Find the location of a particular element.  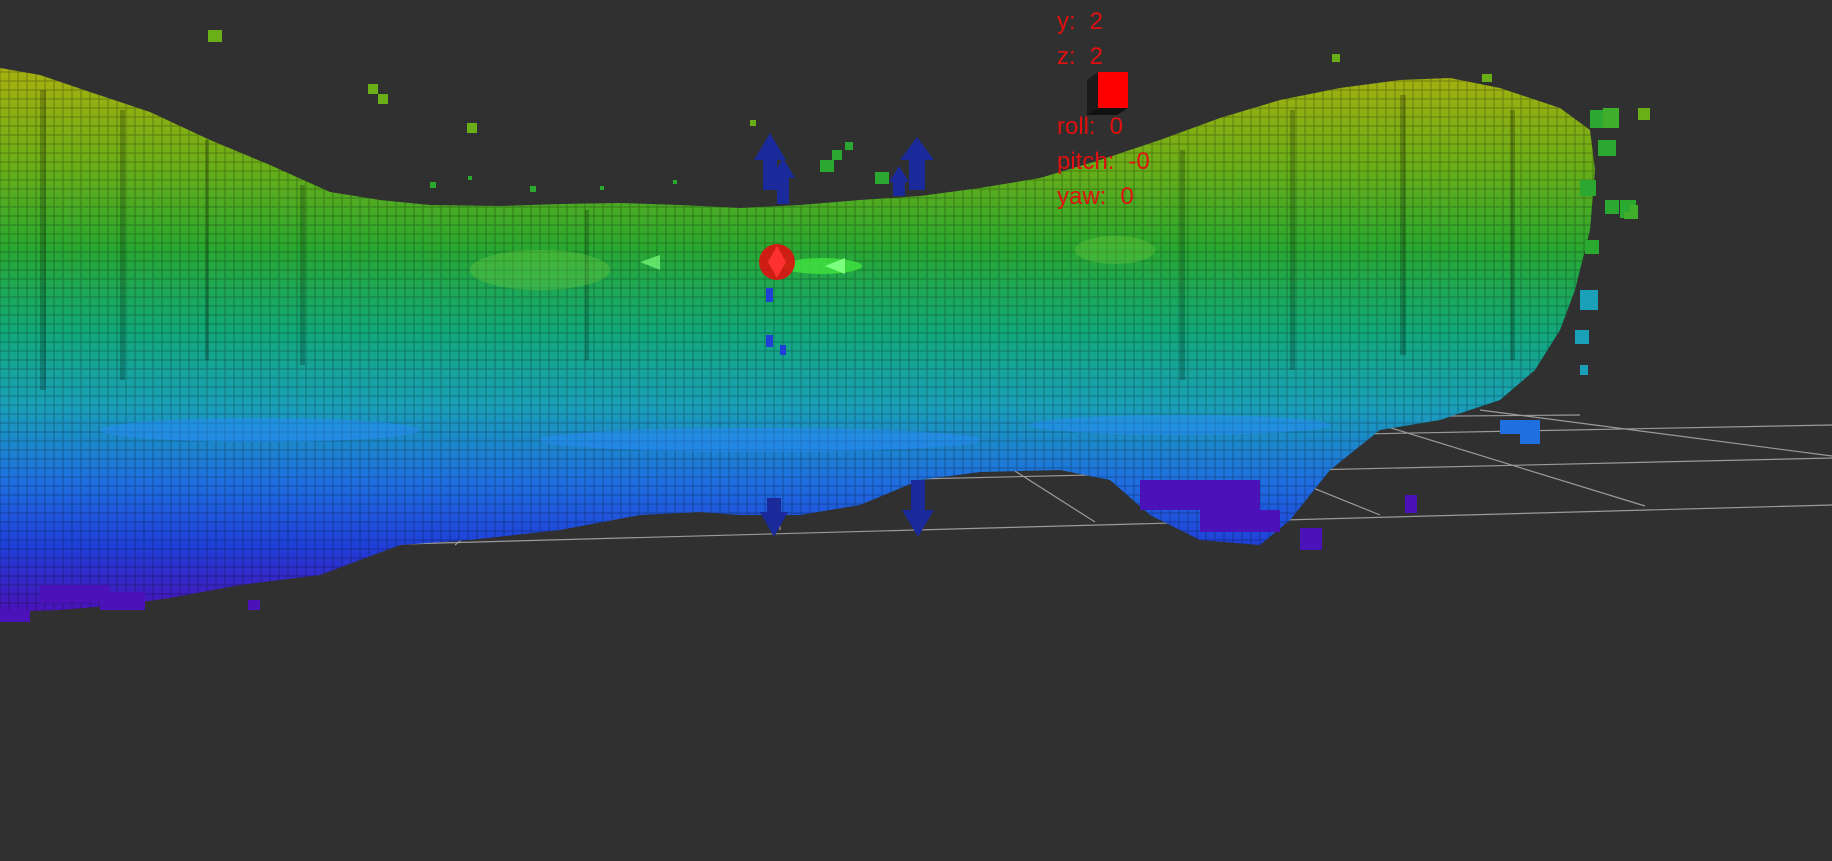

pose-z-label: z: is located at coordinates (1066, 56).